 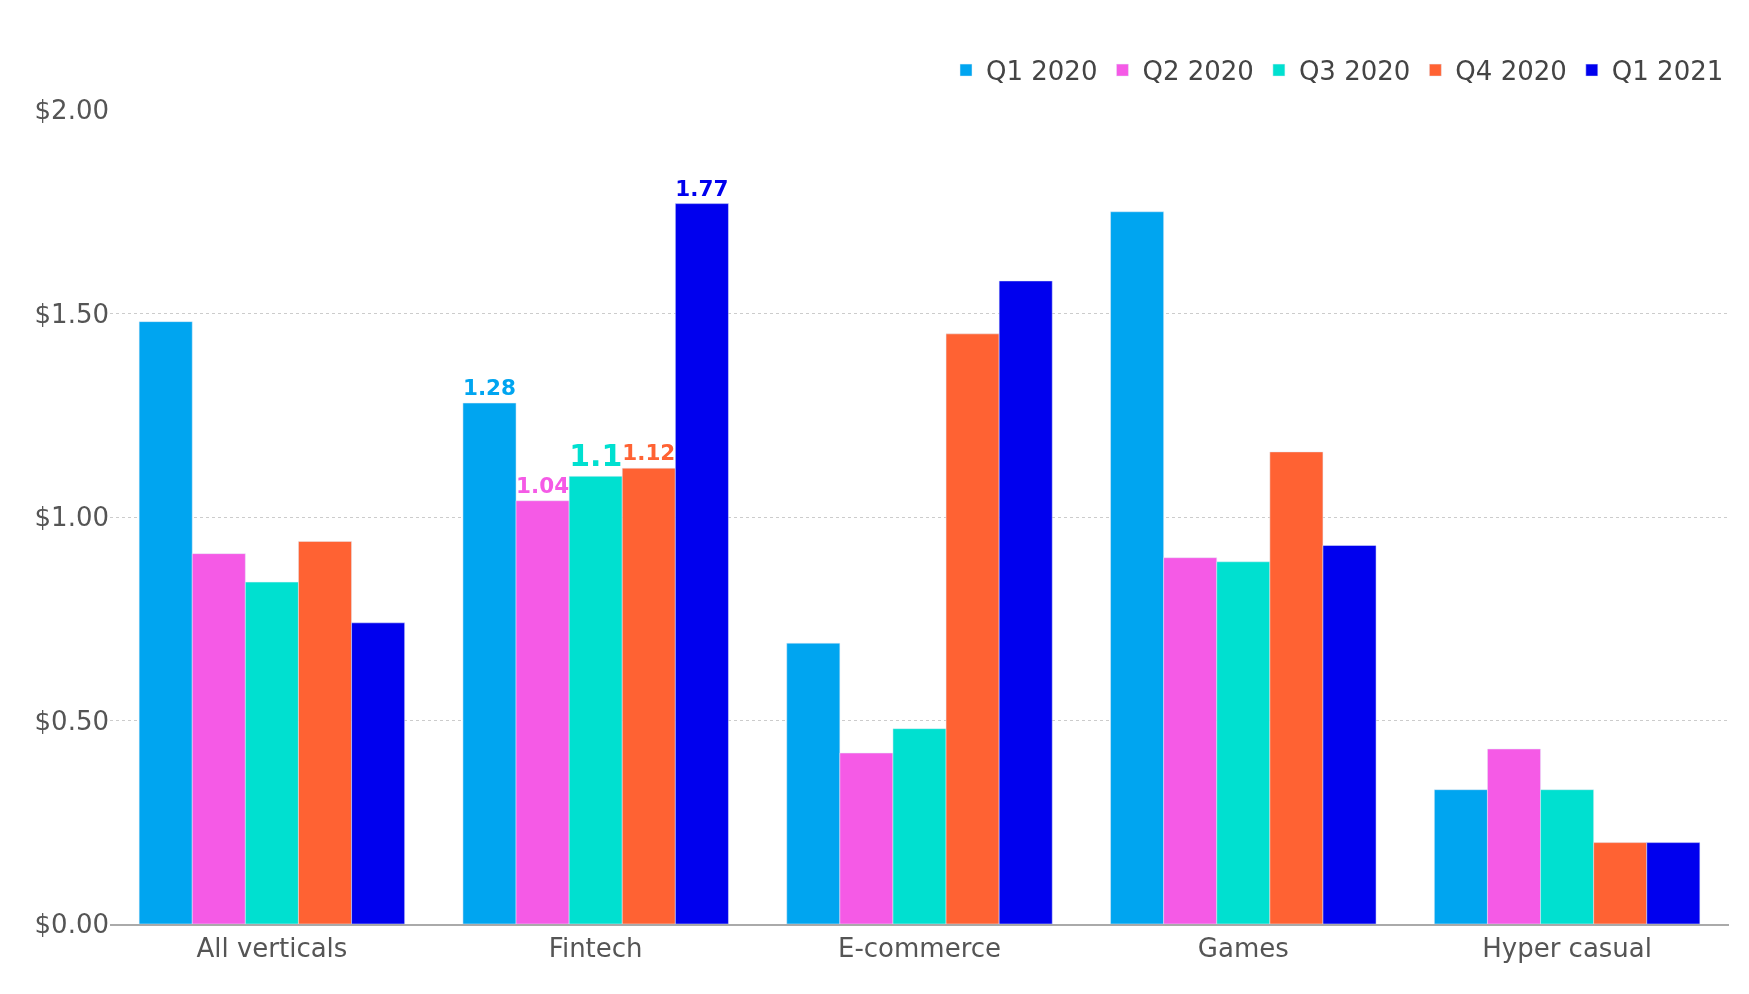 I want to click on x-tick-label: All verticals, so click(x=272, y=948).